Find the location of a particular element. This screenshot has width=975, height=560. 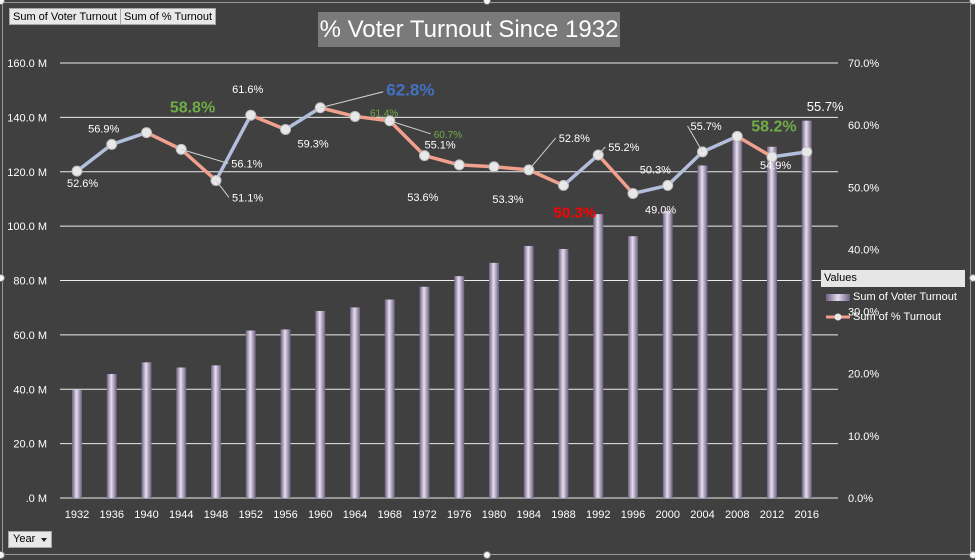

legend-label-voter-turnout: Sum of Voter Turnout is located at coordinates (905, 297).